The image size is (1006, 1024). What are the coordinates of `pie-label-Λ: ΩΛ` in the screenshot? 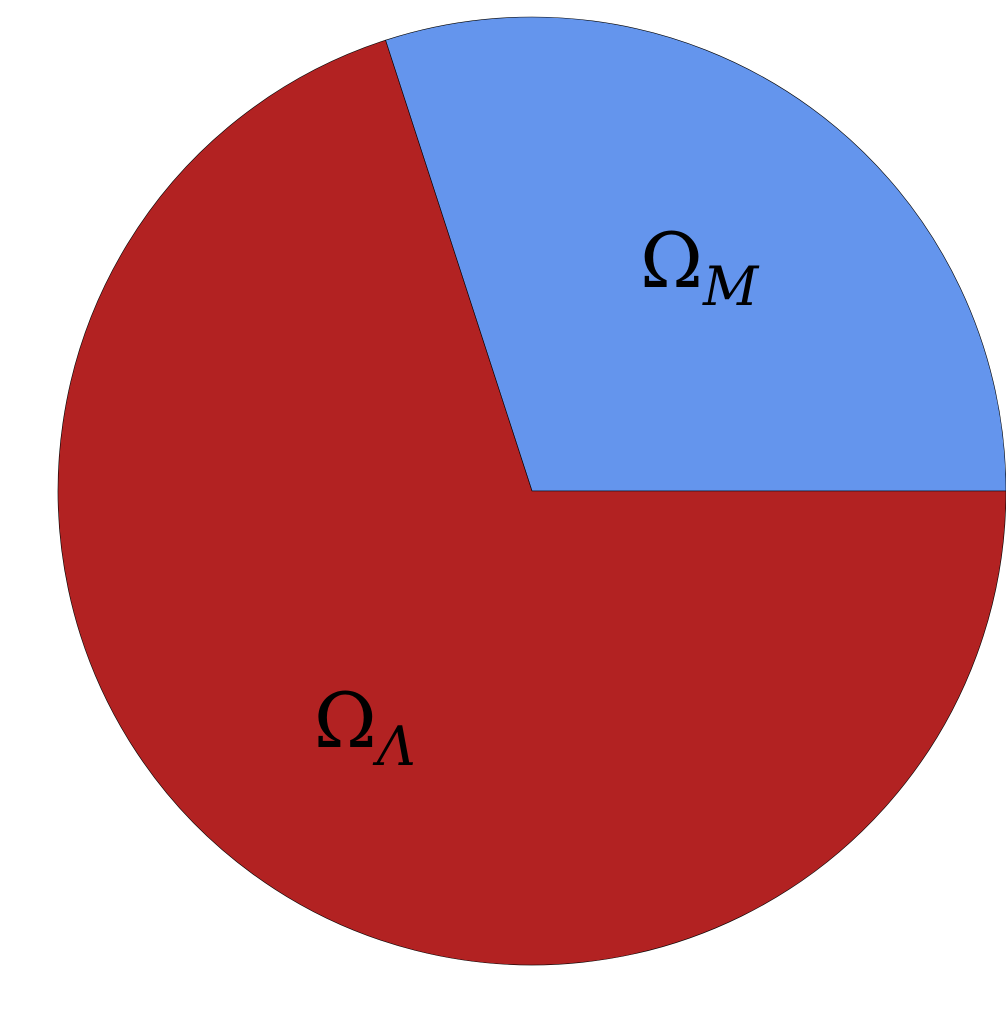 It's located at (365, 727).